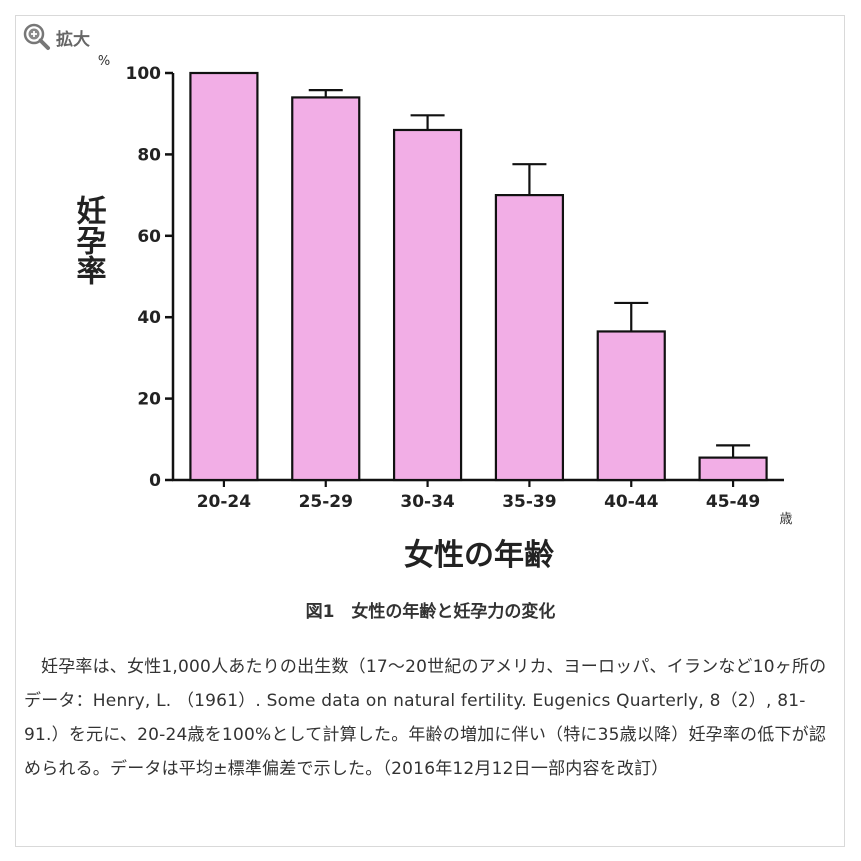  Describe the element at coordinates (529, 502) in the screenshot. I see `x-tick-label: 35-39` at that location.